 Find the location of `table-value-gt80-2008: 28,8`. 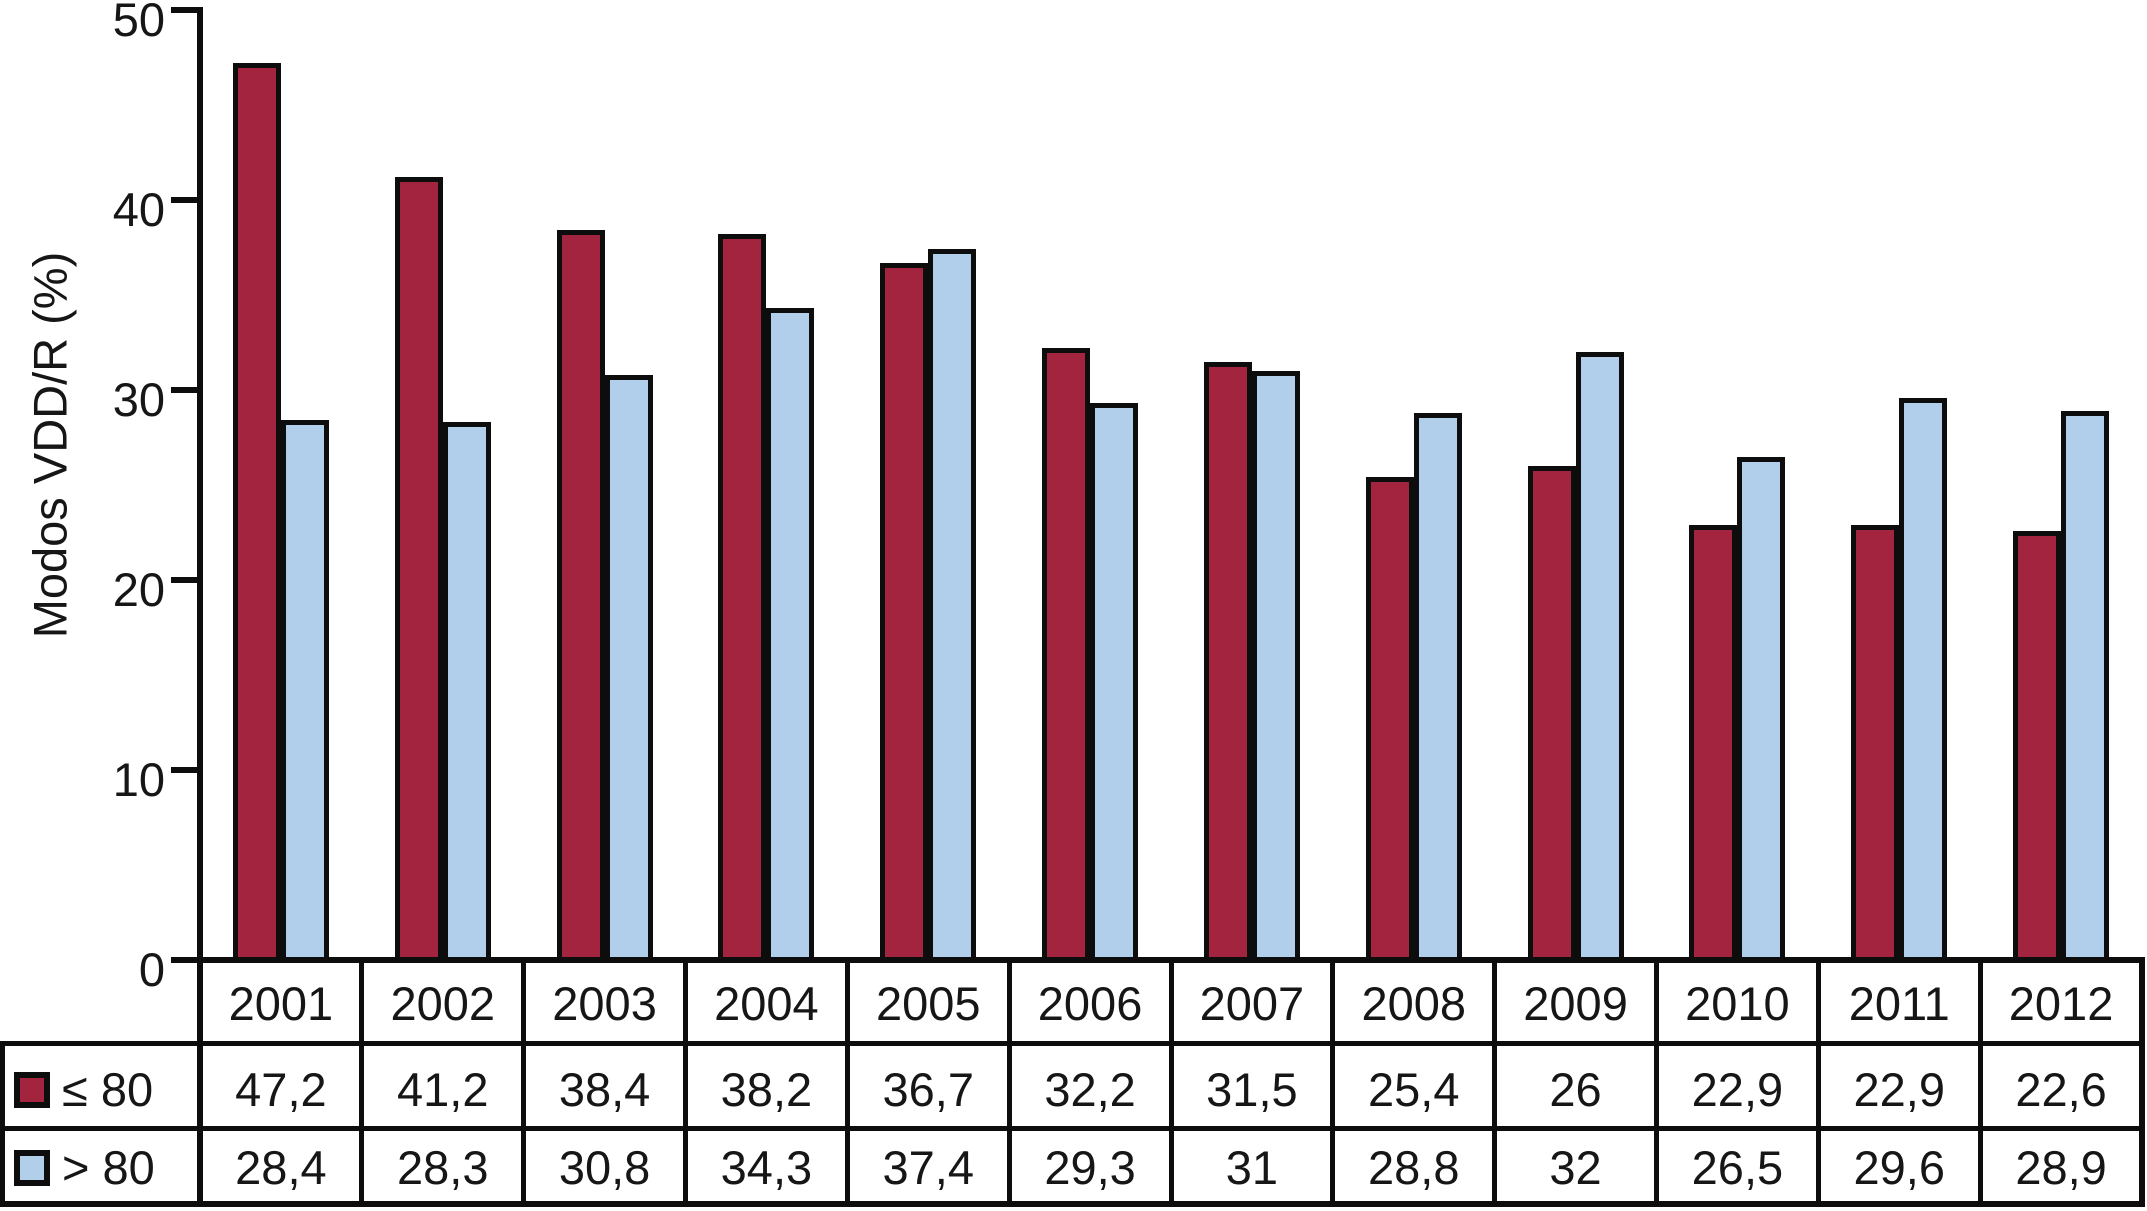

table-value-gt80-2008: 28,8 is located at coordinates (1414, 1167).